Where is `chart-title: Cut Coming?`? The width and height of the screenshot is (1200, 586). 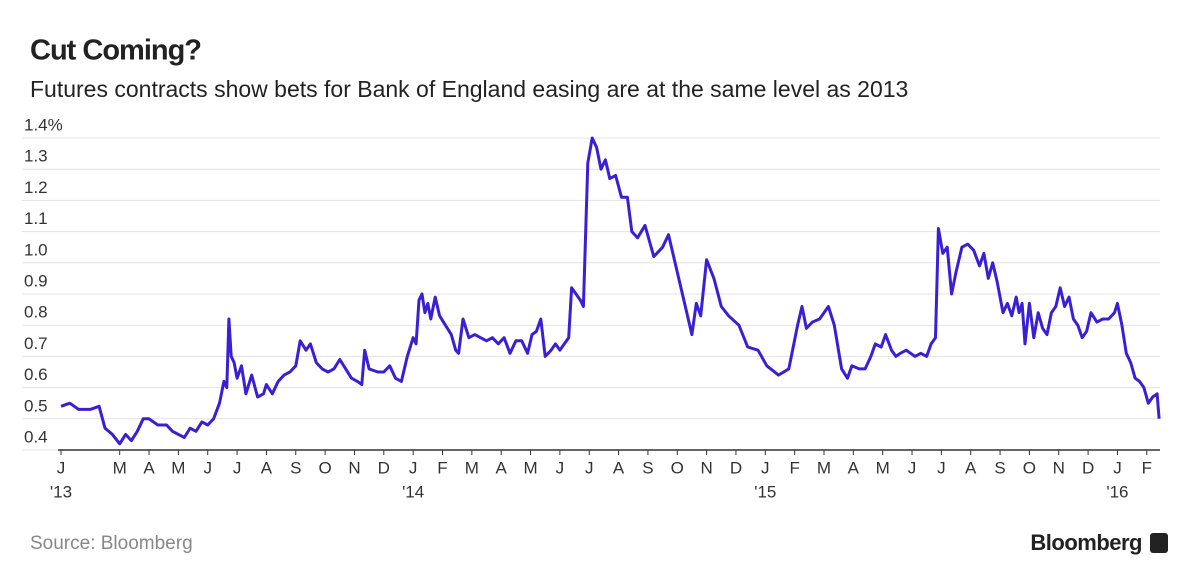 chart-title: Cut Coming? is located at coordinates (115, 51).